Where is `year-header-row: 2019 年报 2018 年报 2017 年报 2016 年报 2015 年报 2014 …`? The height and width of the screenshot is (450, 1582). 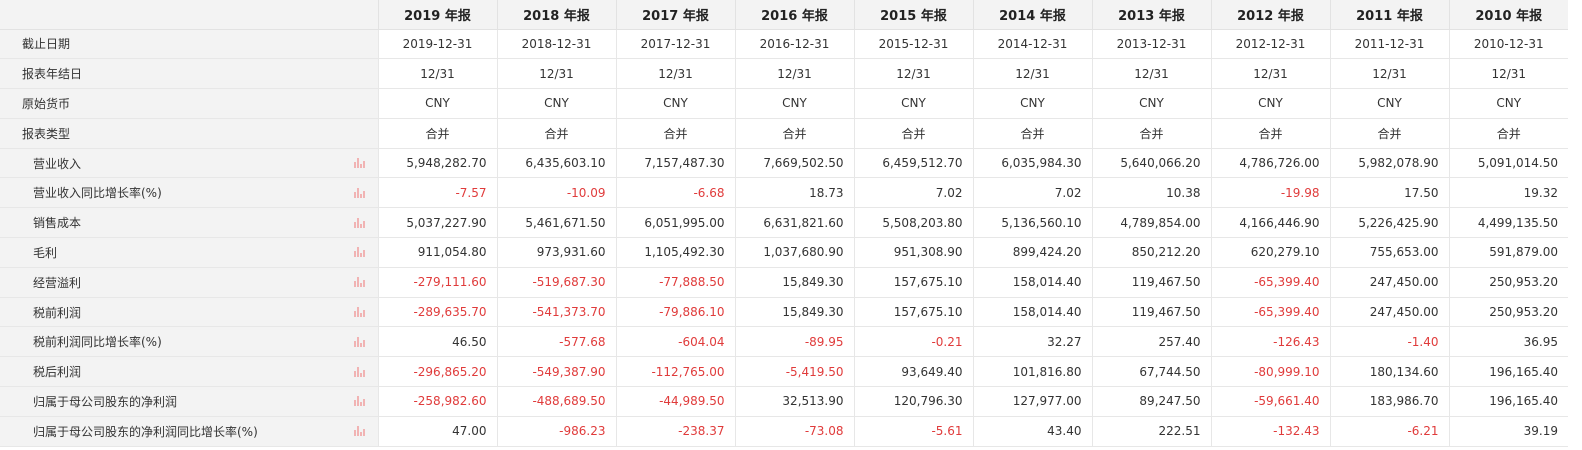
year-header-row: 2019 年报 2018 年报 2017 年报 2016 年报 2015 年报 2014 … is located at coordinates (784, 15).